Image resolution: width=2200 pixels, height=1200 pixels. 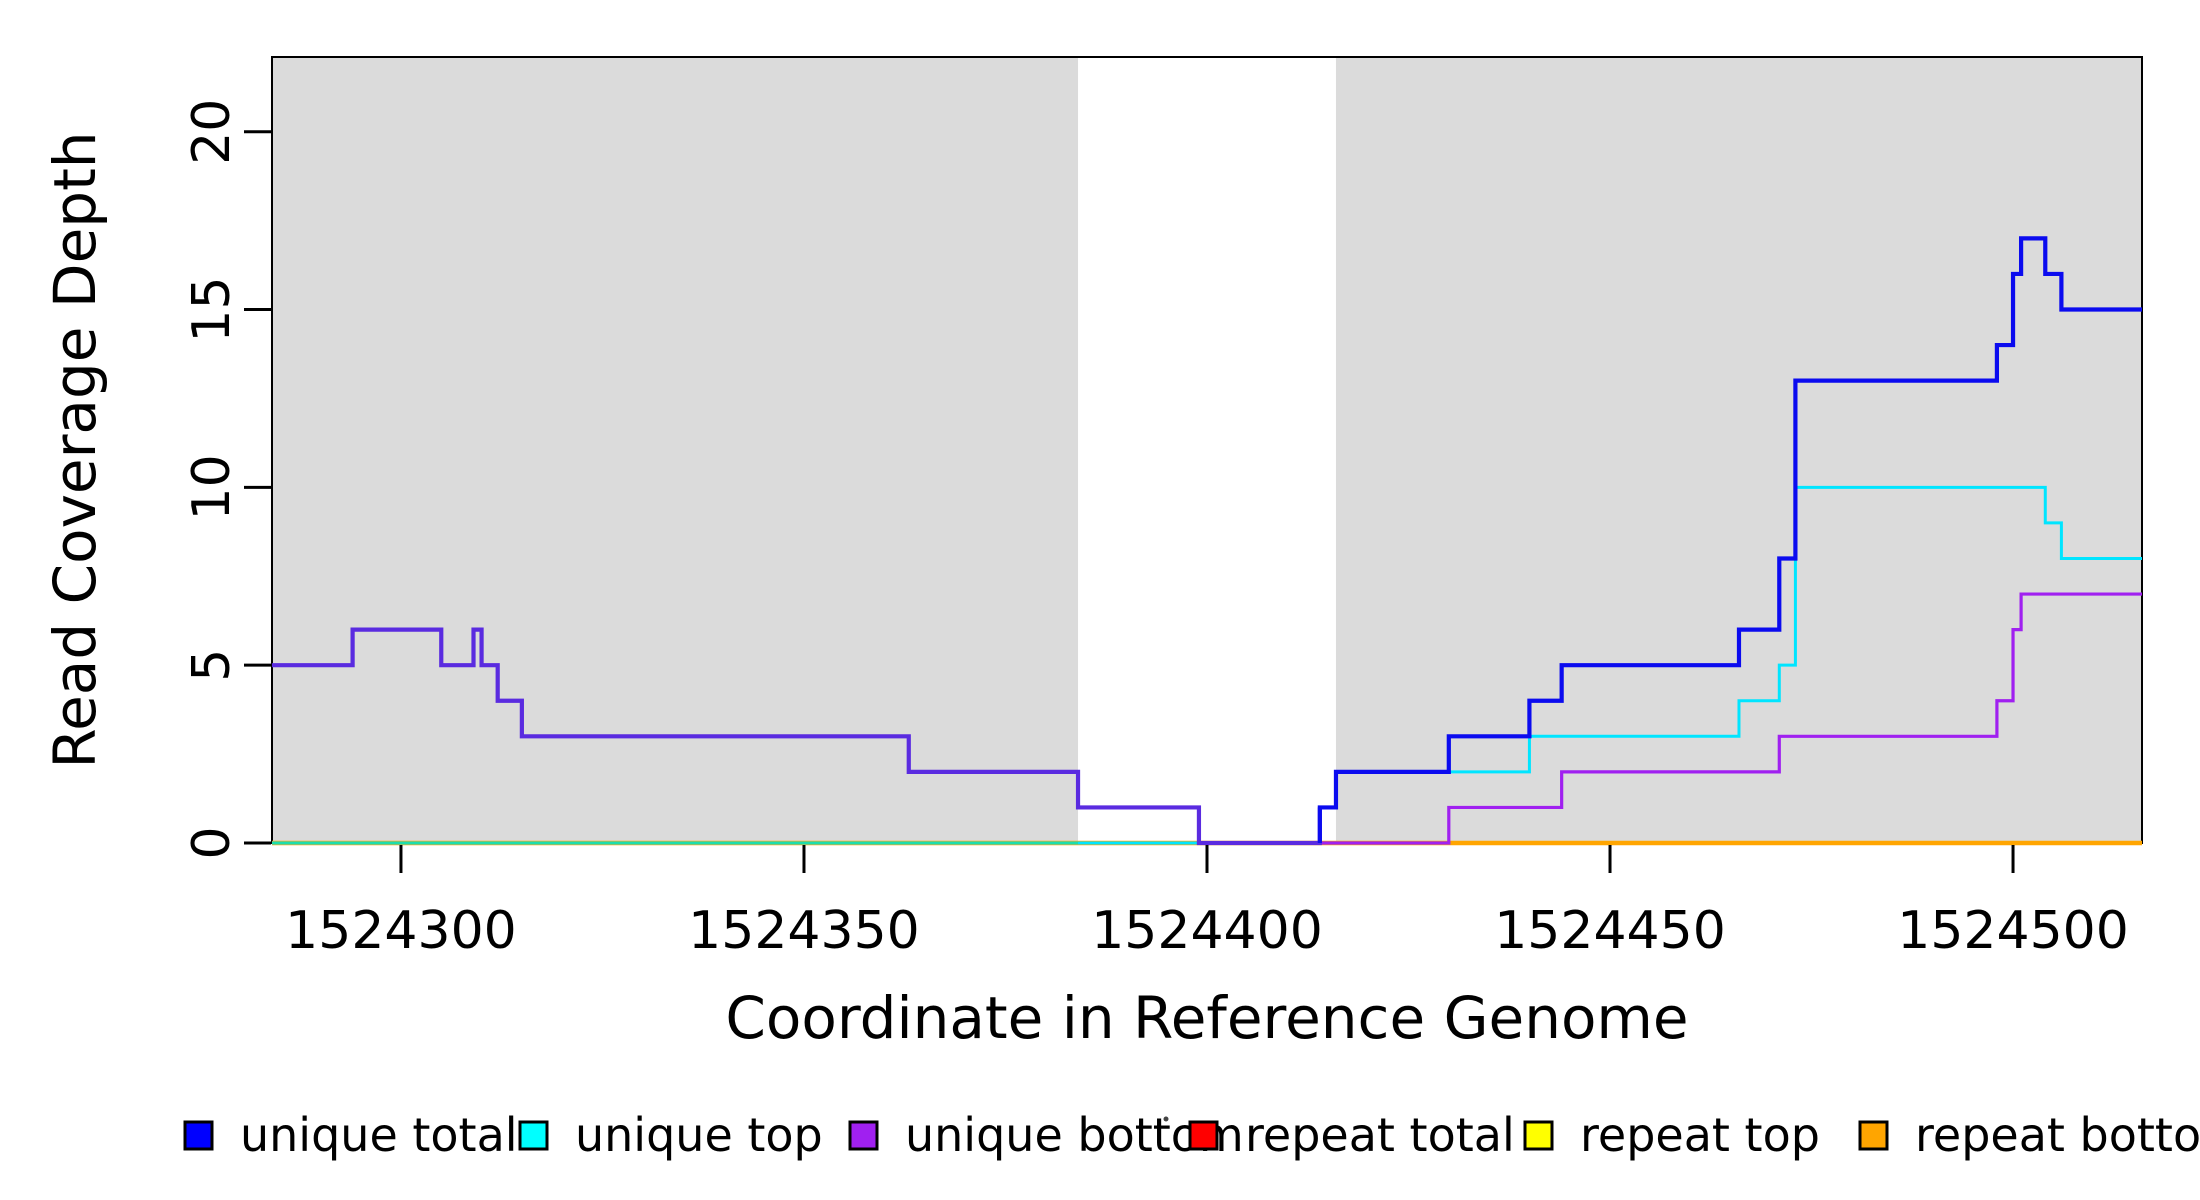 I want to click on x-tick-label: 1524500, so click(x=2013, y=931).